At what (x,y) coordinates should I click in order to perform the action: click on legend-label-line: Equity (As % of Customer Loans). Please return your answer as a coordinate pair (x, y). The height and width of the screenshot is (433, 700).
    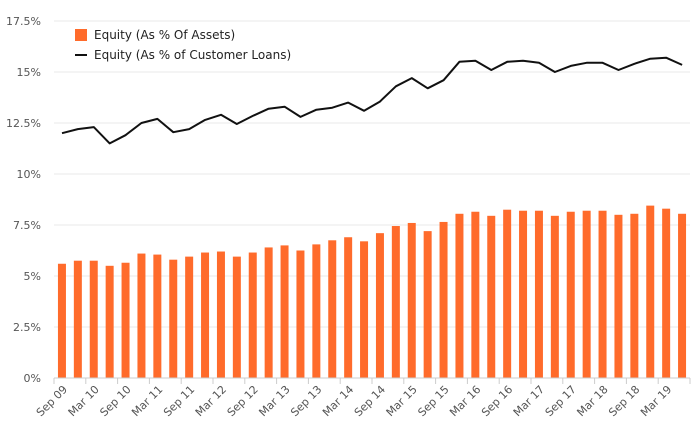
    Looking at the image, I should click on (192, 55).